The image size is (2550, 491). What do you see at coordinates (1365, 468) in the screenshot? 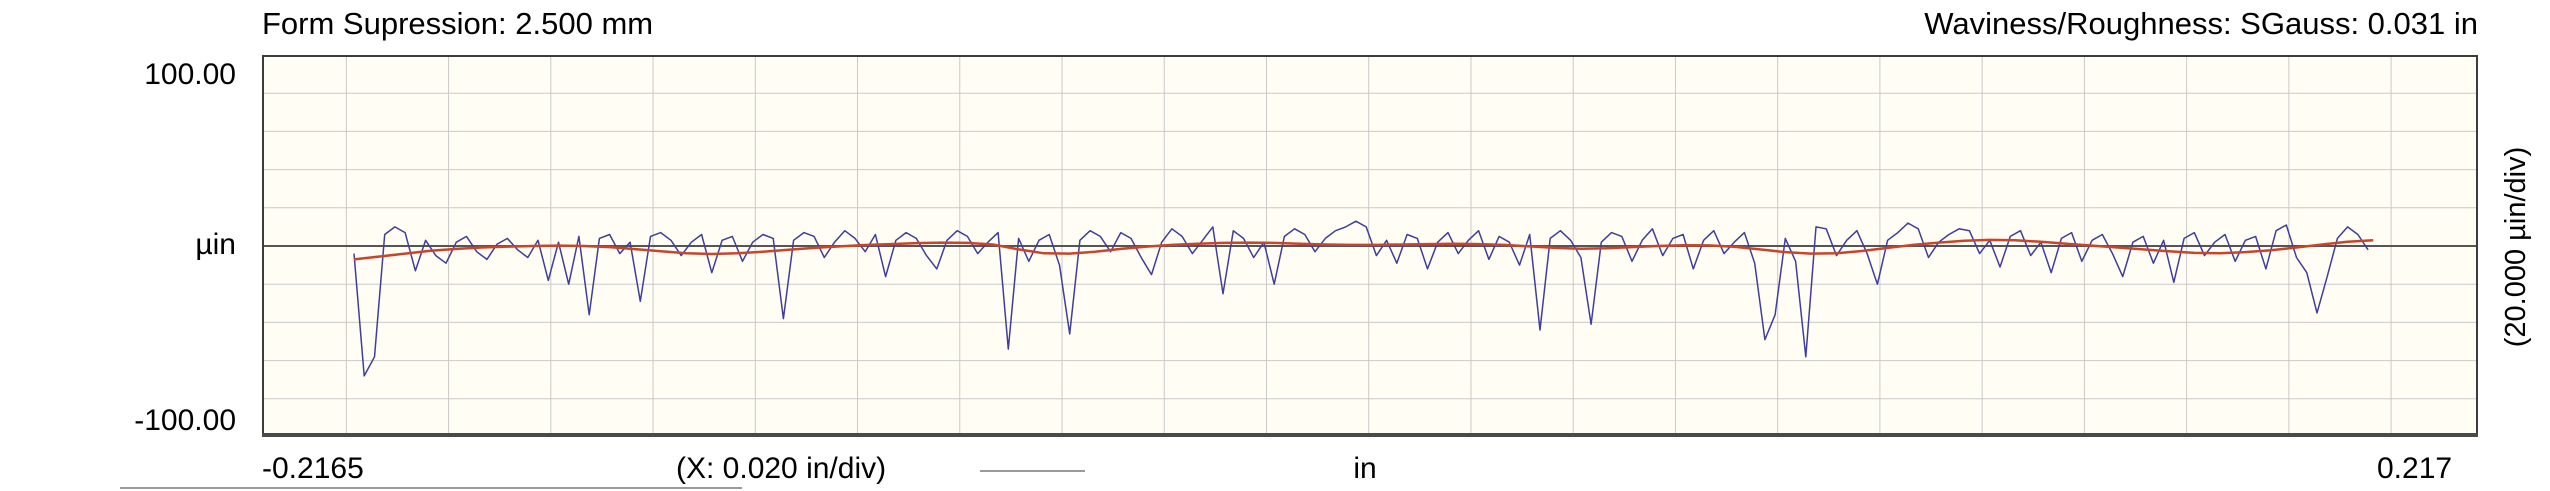
I see `x-axis-unit-label: in` at bounding box center [1365, 468].